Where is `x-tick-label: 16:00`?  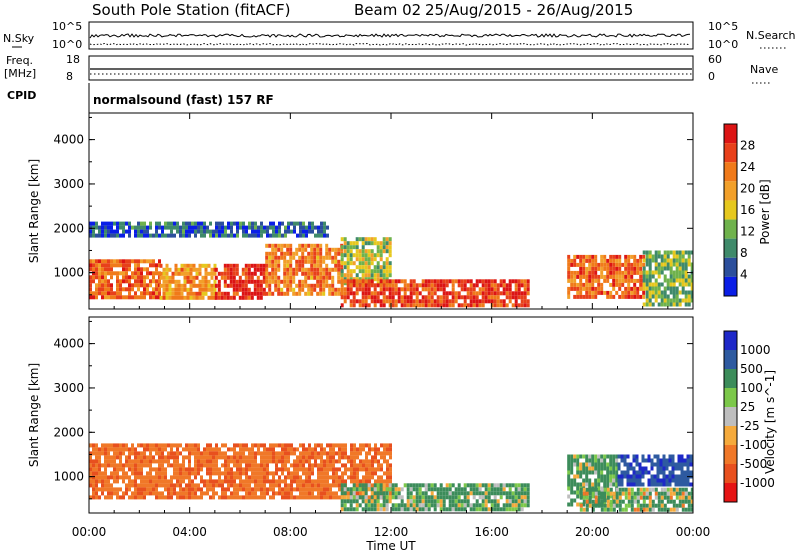 x-tick-label: 16:00 is located at coordinates (491, 532).